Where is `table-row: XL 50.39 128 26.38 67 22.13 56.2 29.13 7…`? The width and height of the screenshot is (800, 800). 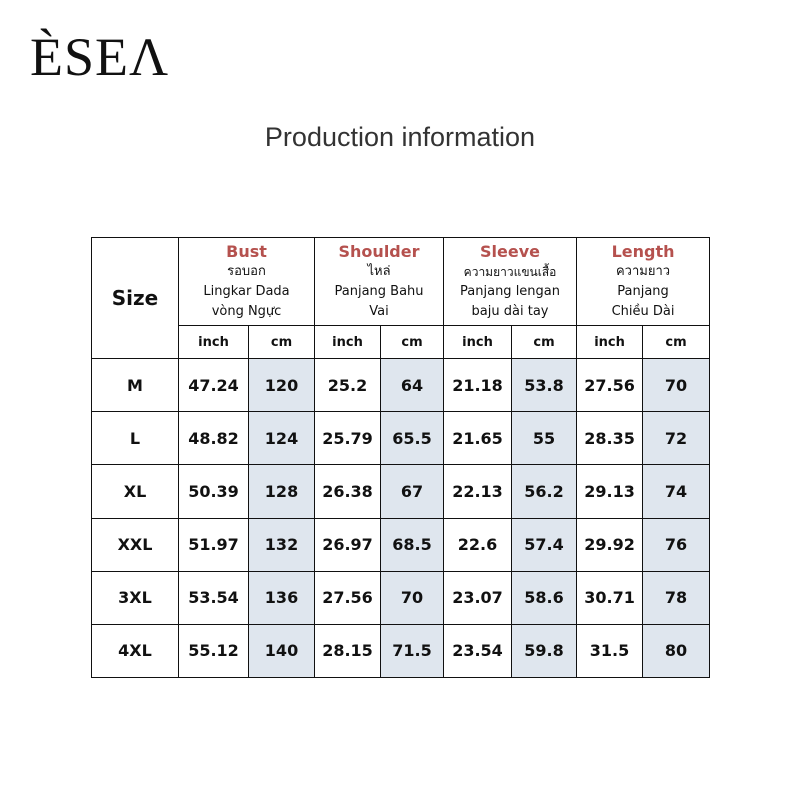 table-row: XL 50.39 128 26.38 67 22.13 56.2 29.13 7… is located at coordinates (401, 491).